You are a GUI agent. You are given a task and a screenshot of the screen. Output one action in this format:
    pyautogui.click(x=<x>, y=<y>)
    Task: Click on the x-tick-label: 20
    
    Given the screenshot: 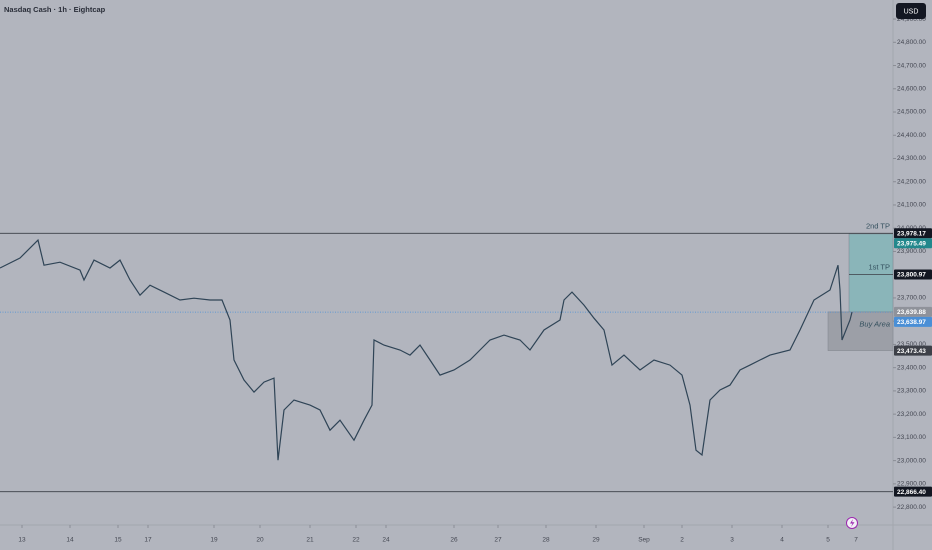 What is the action you would take?
    pyautogui.click(x=260, y=540)
    